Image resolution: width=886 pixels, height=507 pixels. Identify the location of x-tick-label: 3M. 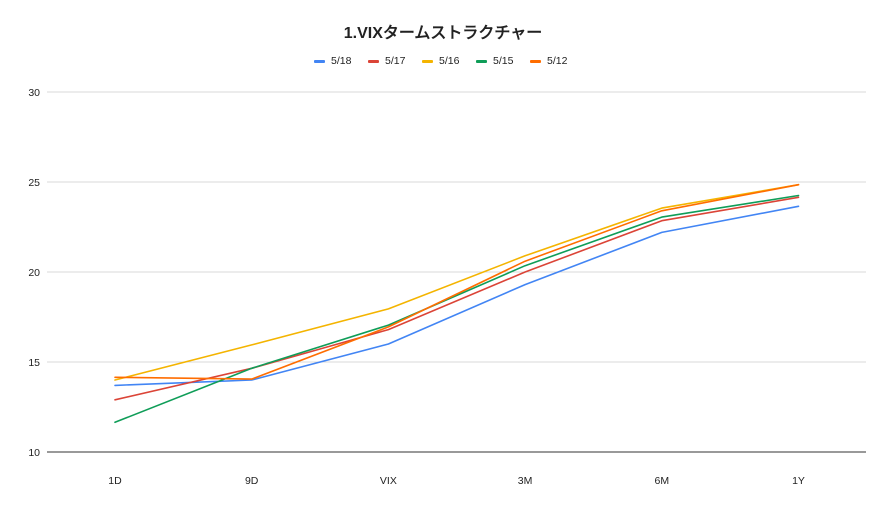
(525, 481).